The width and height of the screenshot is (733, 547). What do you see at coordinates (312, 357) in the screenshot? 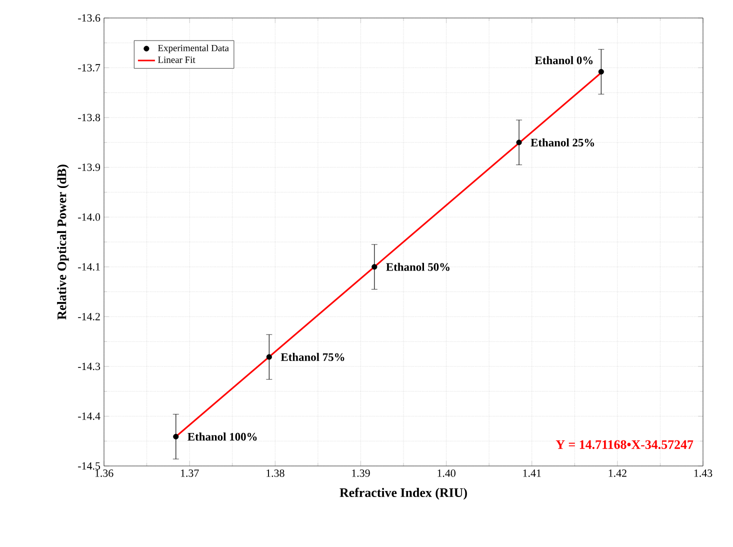
I see `annotation: Ethanol 75%` at bounding box center [312, 357].